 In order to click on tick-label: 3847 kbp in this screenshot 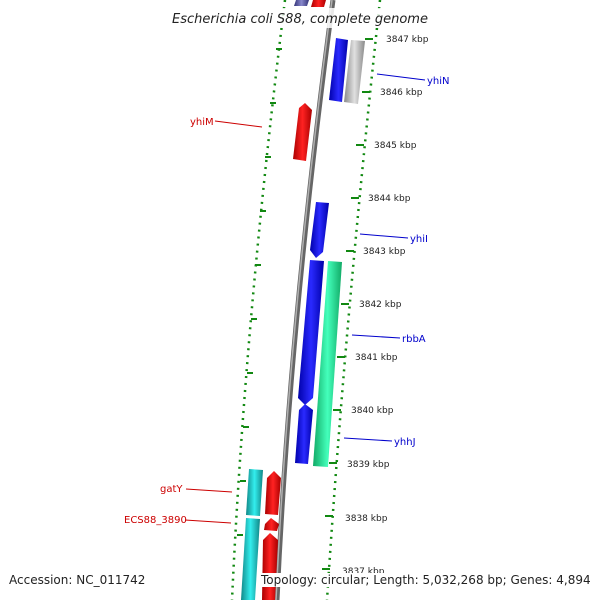, I will do `click(407, 40)`.